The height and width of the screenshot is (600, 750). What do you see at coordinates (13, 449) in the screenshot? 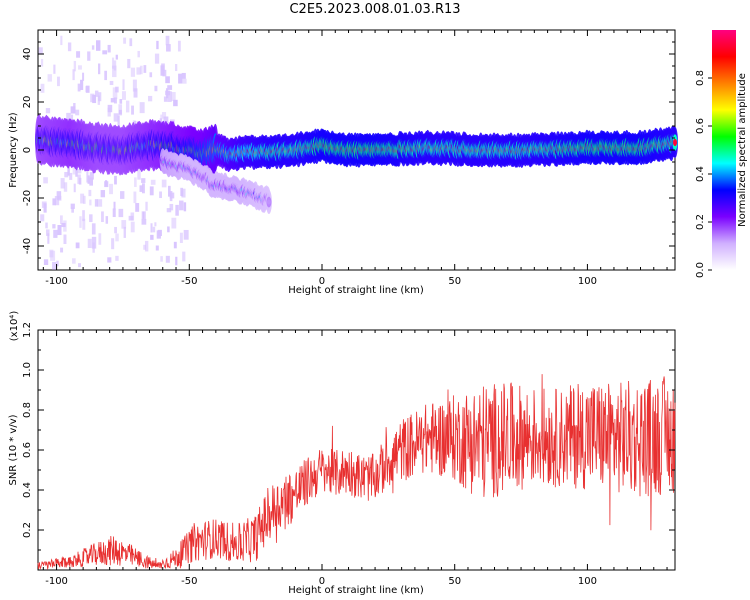
I see `snr-ylabel: SNR (10 * v/v)` at bounding box center [13, 449].